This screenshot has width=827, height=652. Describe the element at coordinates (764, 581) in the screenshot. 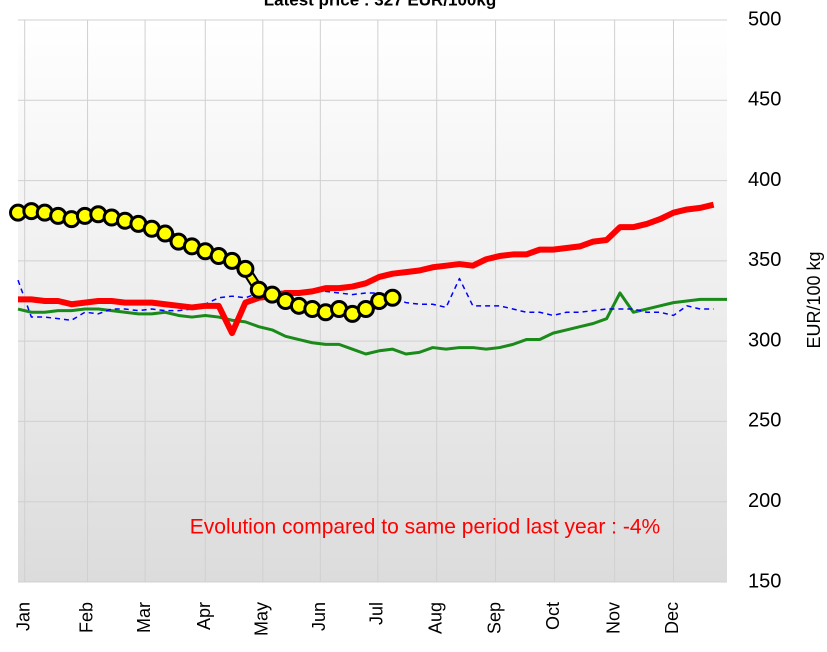

I see `y-tick-label: 150` at that location.